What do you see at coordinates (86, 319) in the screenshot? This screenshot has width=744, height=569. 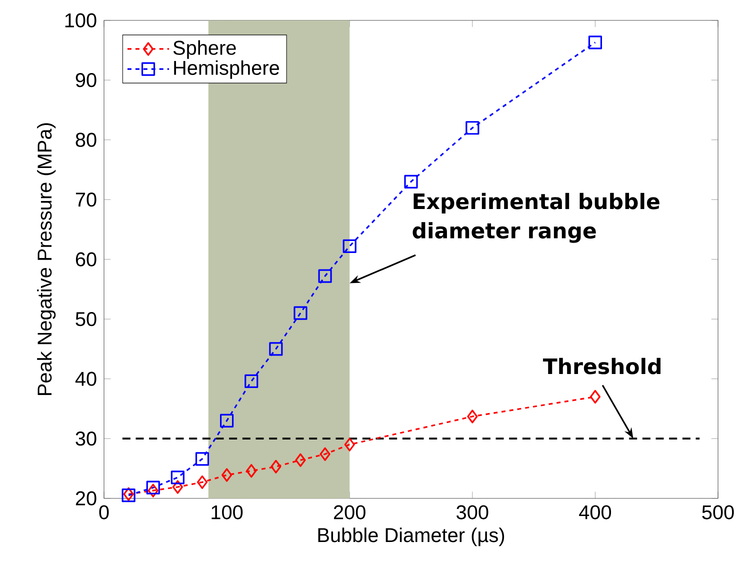 I see `y-tick-label: 50` at bounding box center [86, 319].